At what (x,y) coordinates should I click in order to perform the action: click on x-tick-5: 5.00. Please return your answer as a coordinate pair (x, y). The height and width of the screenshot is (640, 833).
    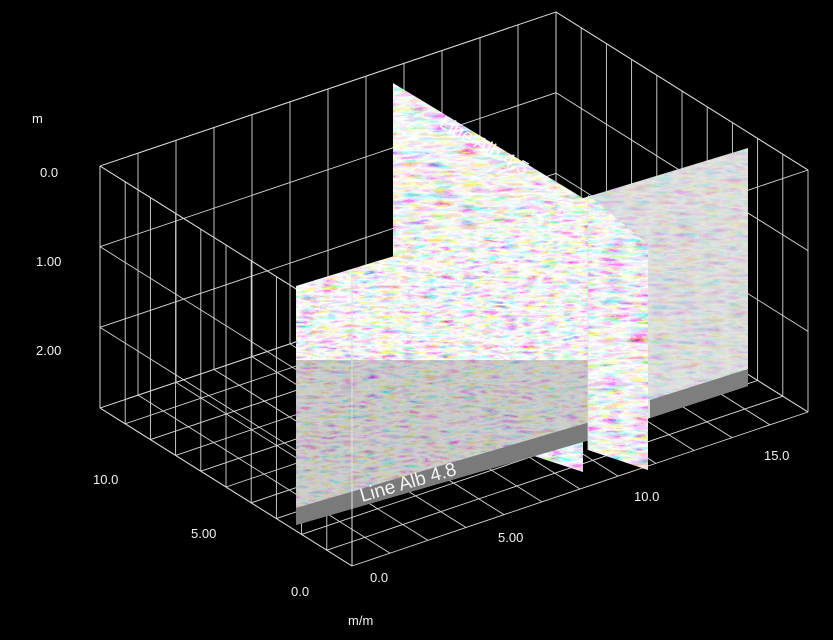
    Looking at the image, I should click on (510, 537).